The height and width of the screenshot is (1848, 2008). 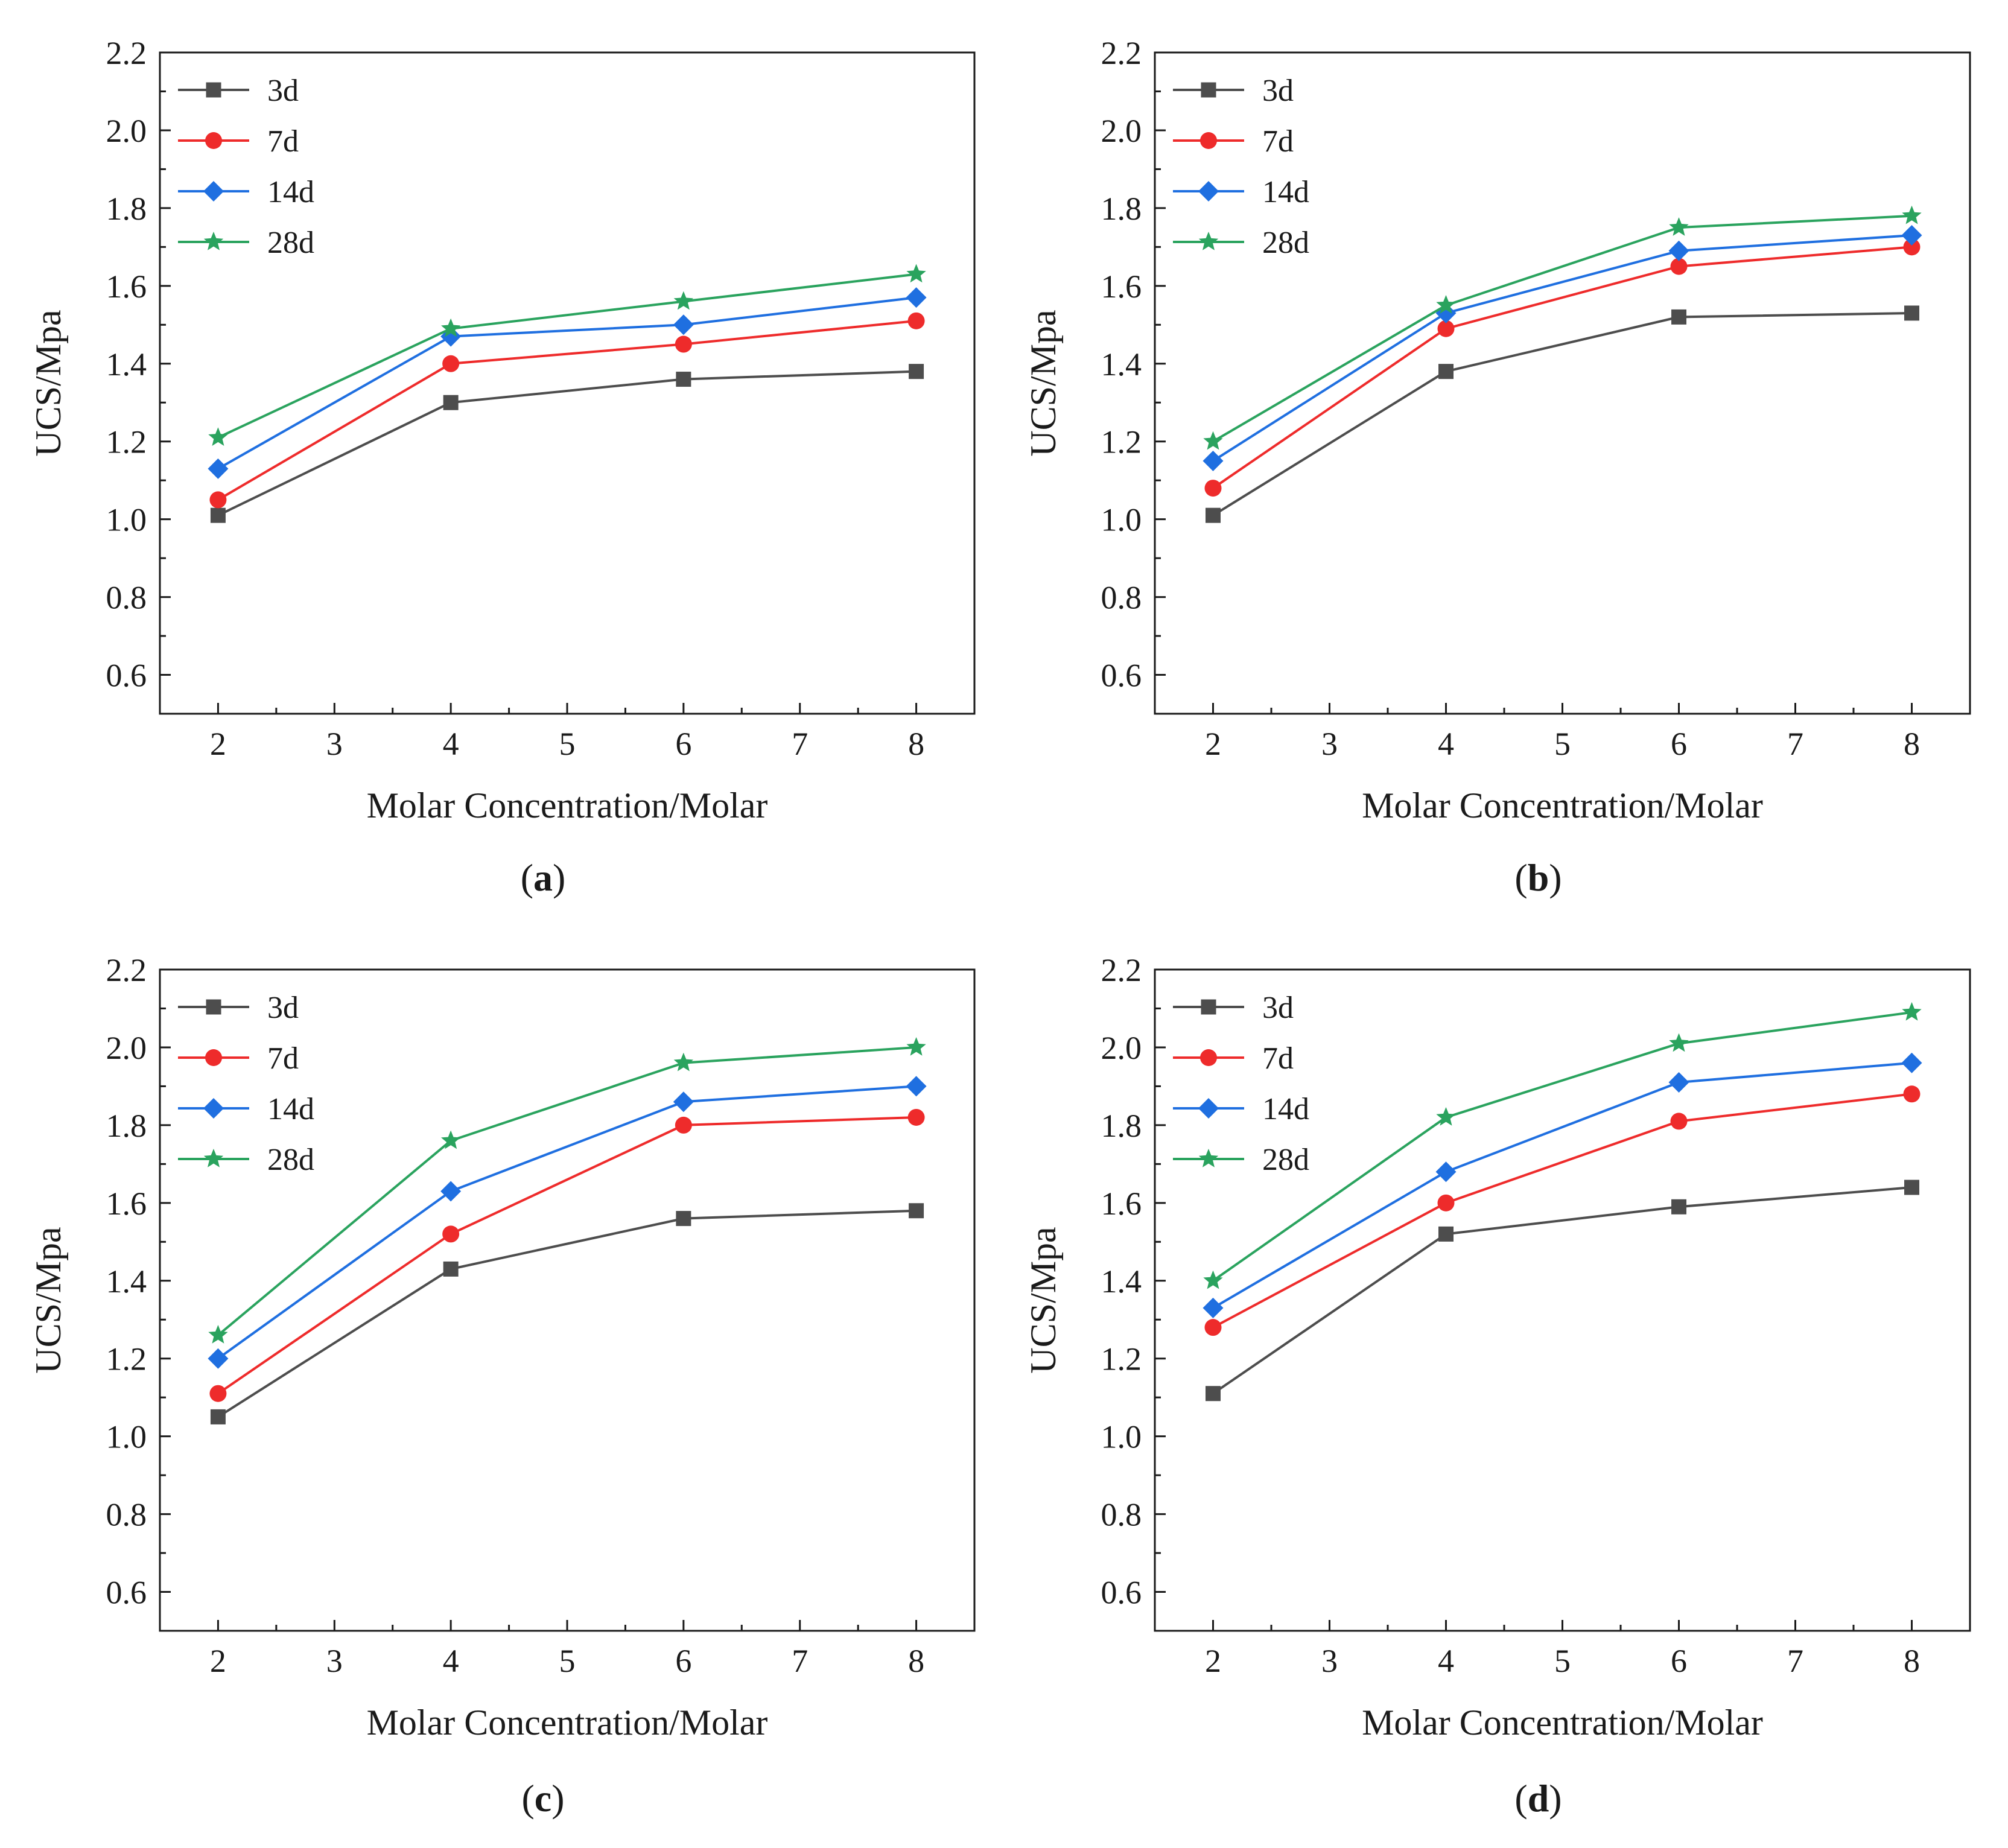 I want to click on x-tick-label: 8, so click(x=1912, y=1661).